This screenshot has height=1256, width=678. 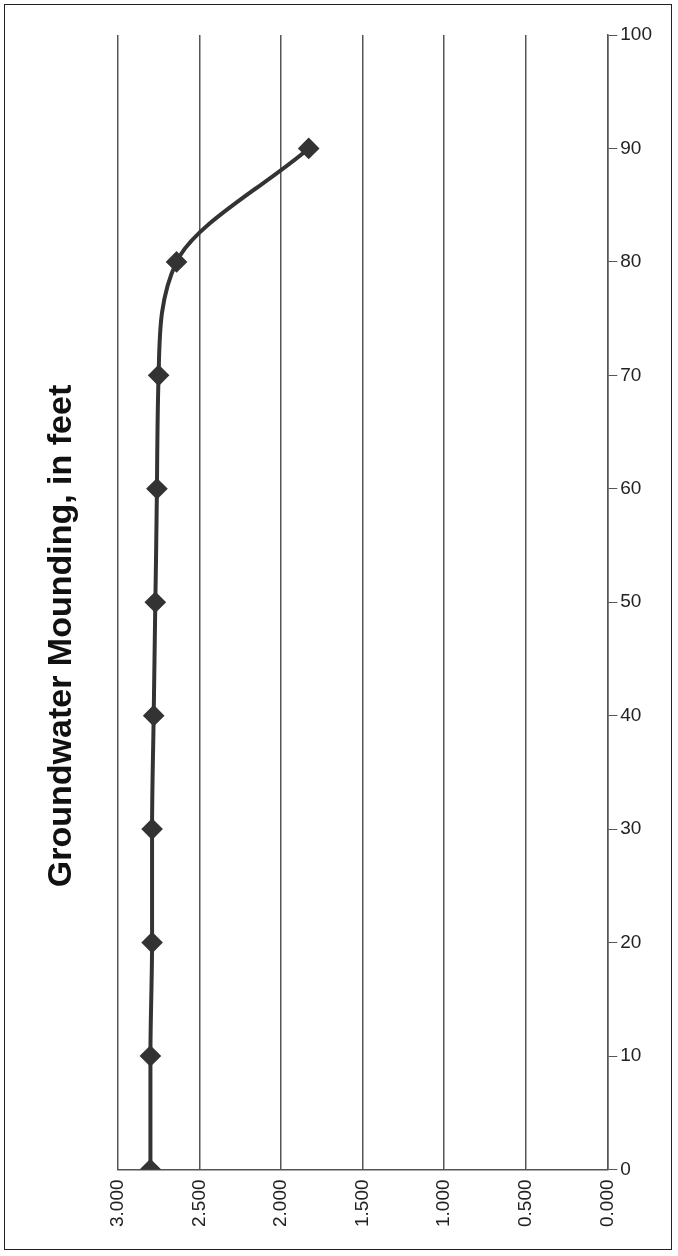 I want to click on y-tick-label: 30, so click(x=631, y=828).